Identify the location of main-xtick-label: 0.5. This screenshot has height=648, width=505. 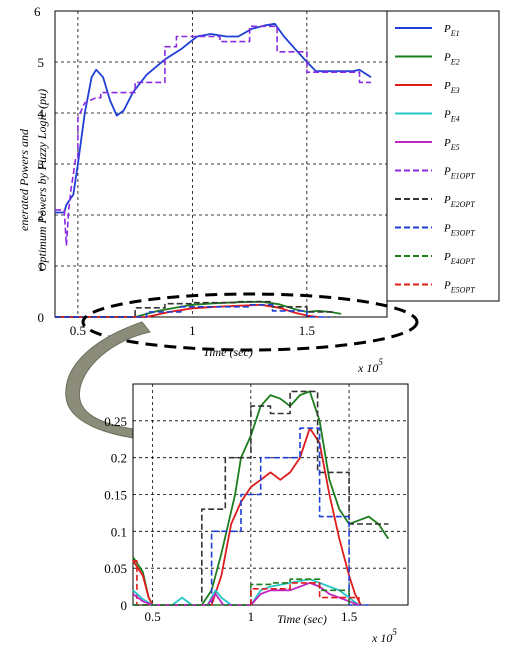
(78, 330).